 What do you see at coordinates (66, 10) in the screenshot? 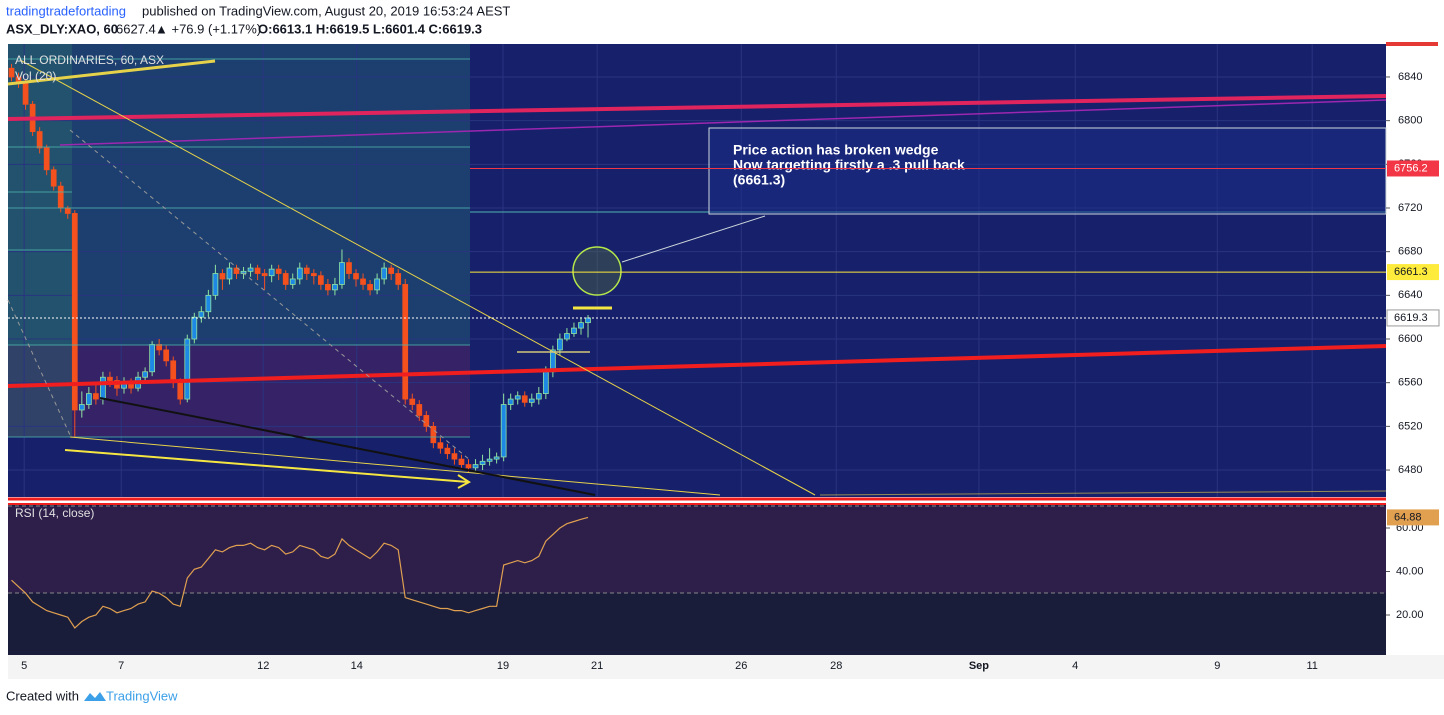
I see `author: tradingtradefortading` at bounding box center [66, 10].